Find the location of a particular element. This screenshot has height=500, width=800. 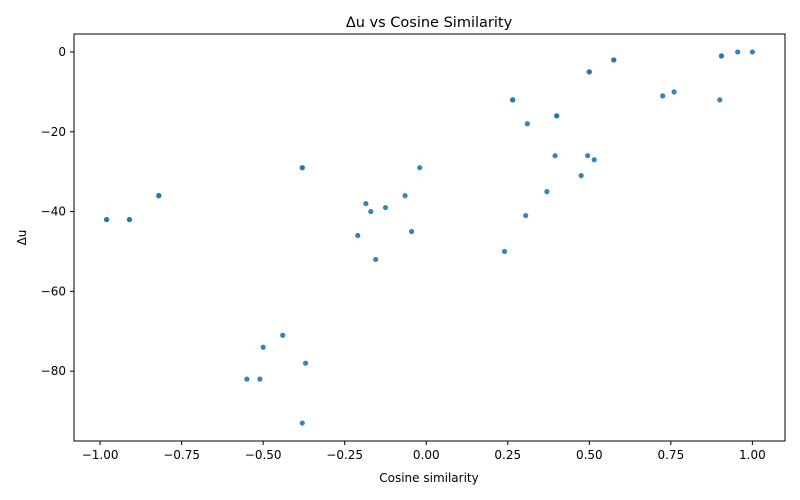

x-tick-label: 0.50 is located at coordinates (589, 455).